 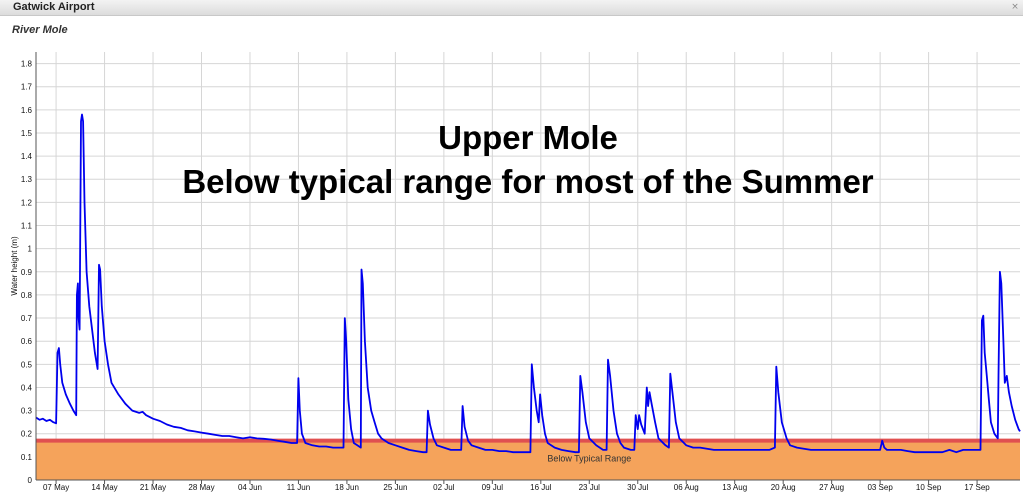 I want to click on x-tick-label: 13 Aug, so click(x=734, y=487).